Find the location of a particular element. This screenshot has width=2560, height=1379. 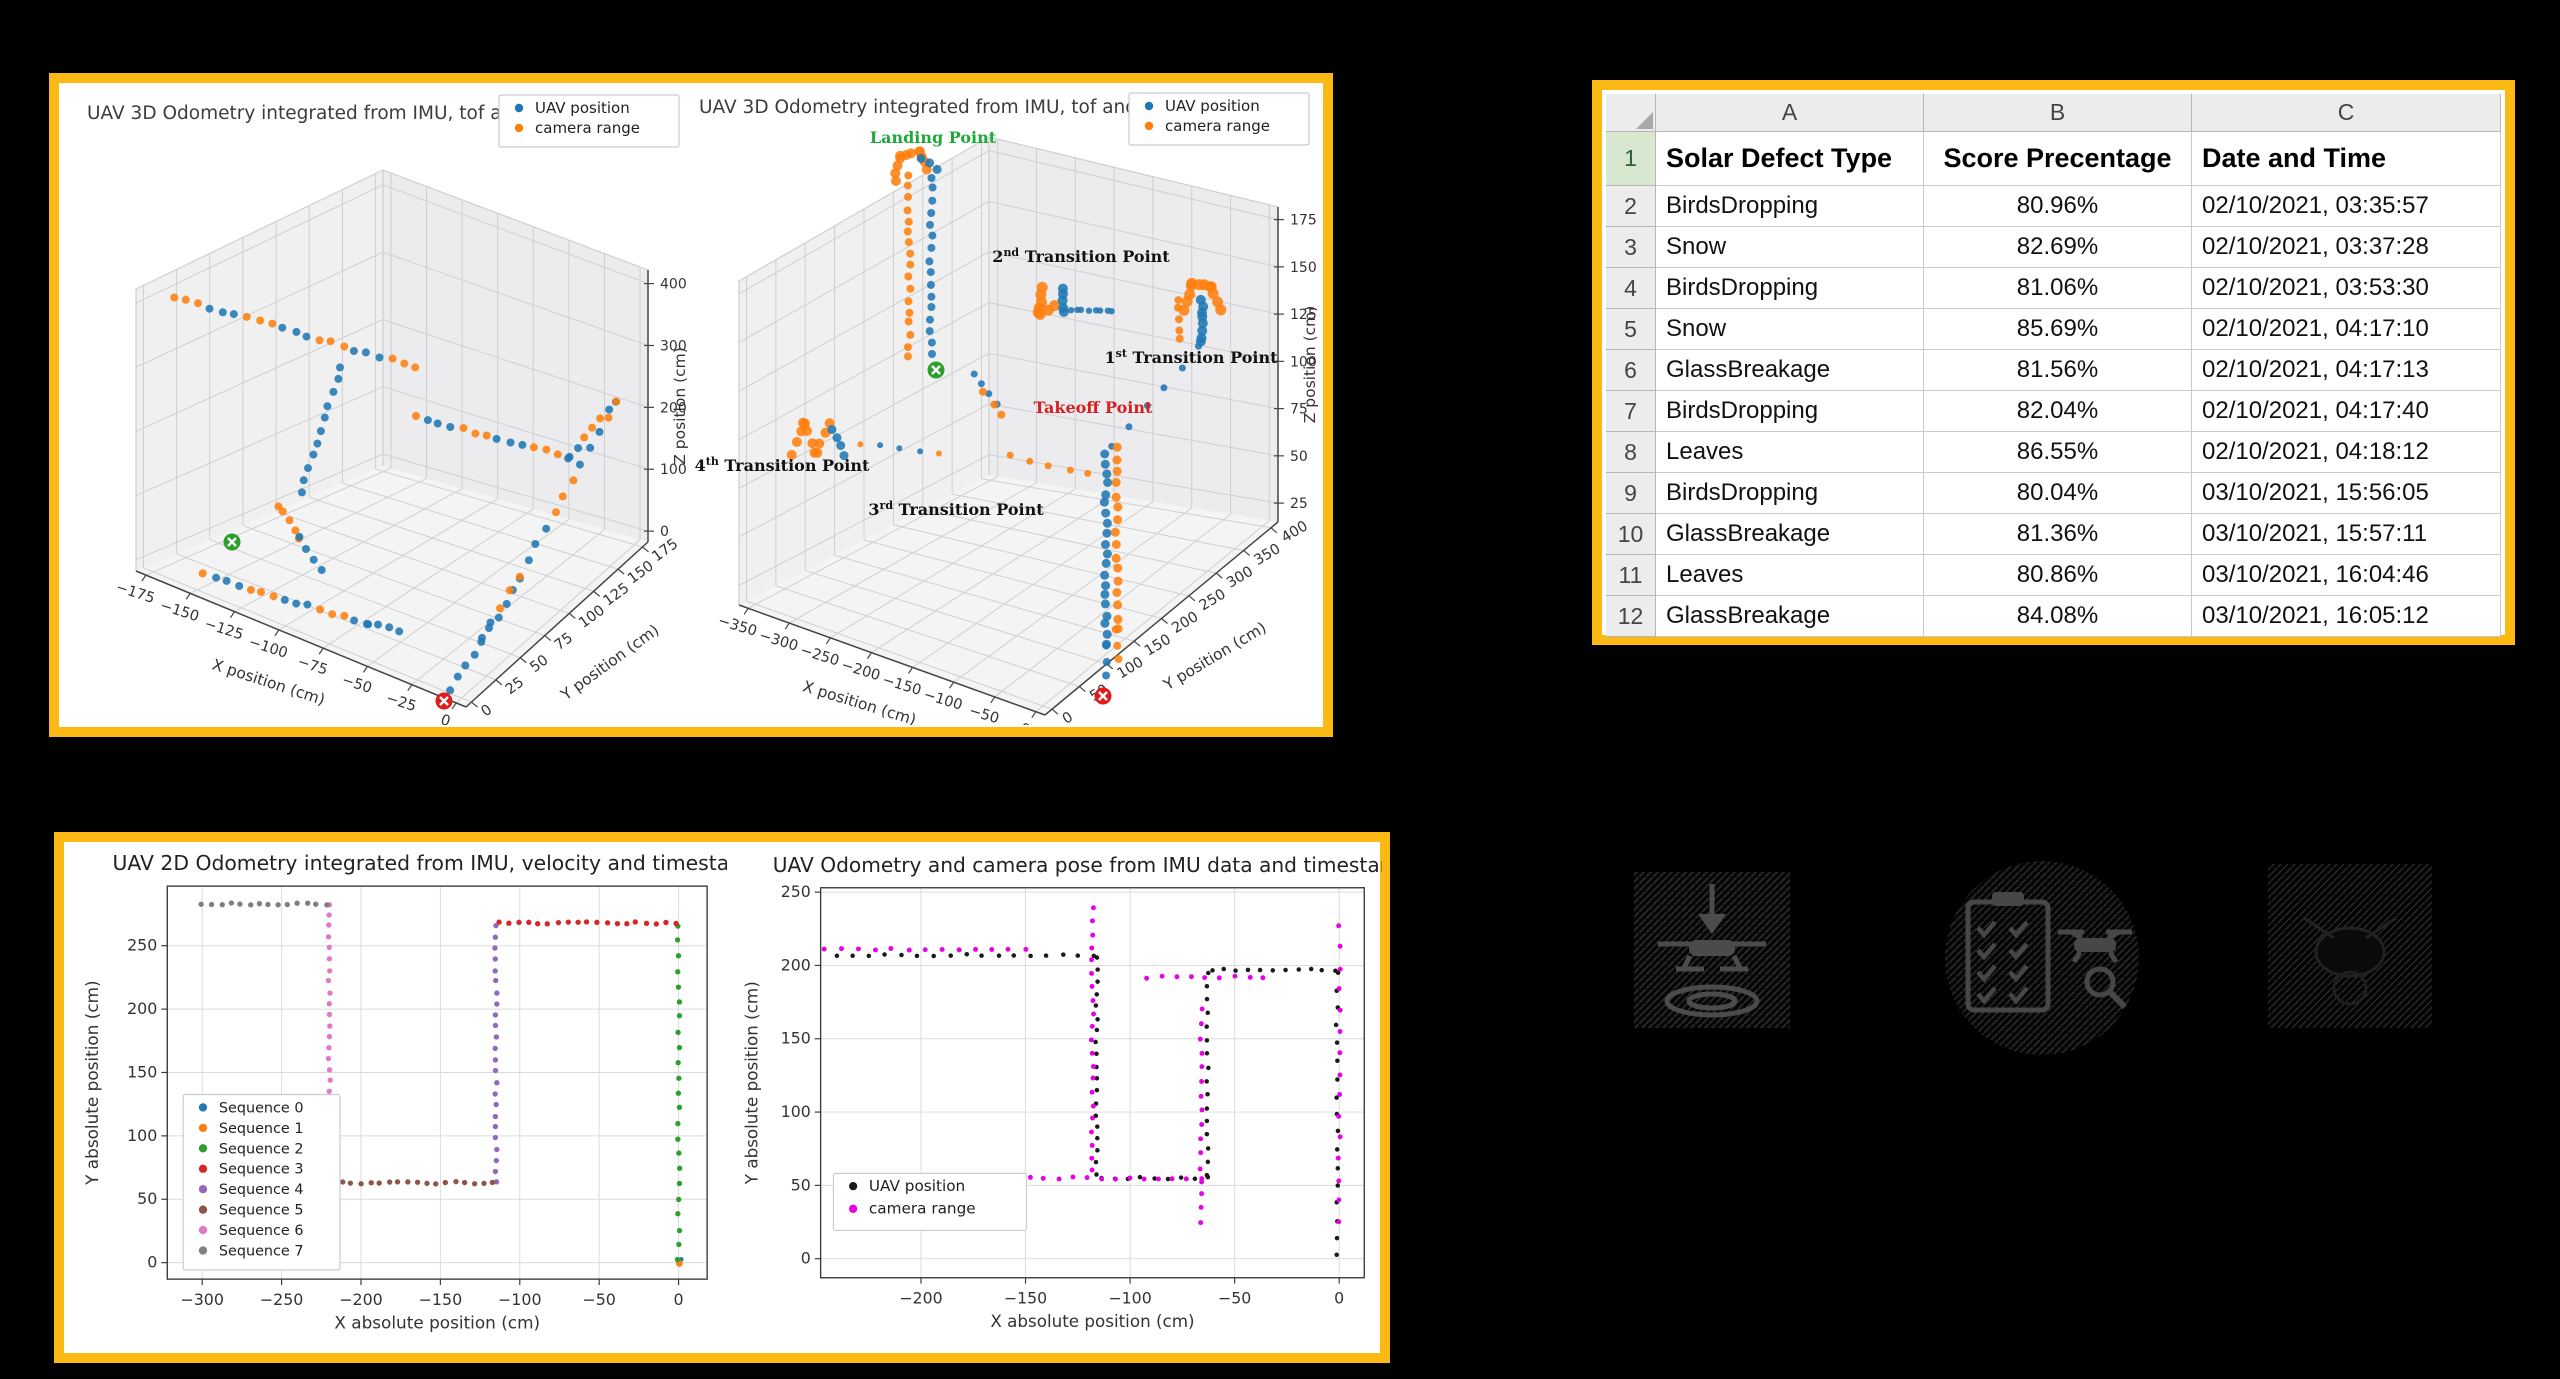

drone-landing-glyph is located at coordinates (1712, 951).